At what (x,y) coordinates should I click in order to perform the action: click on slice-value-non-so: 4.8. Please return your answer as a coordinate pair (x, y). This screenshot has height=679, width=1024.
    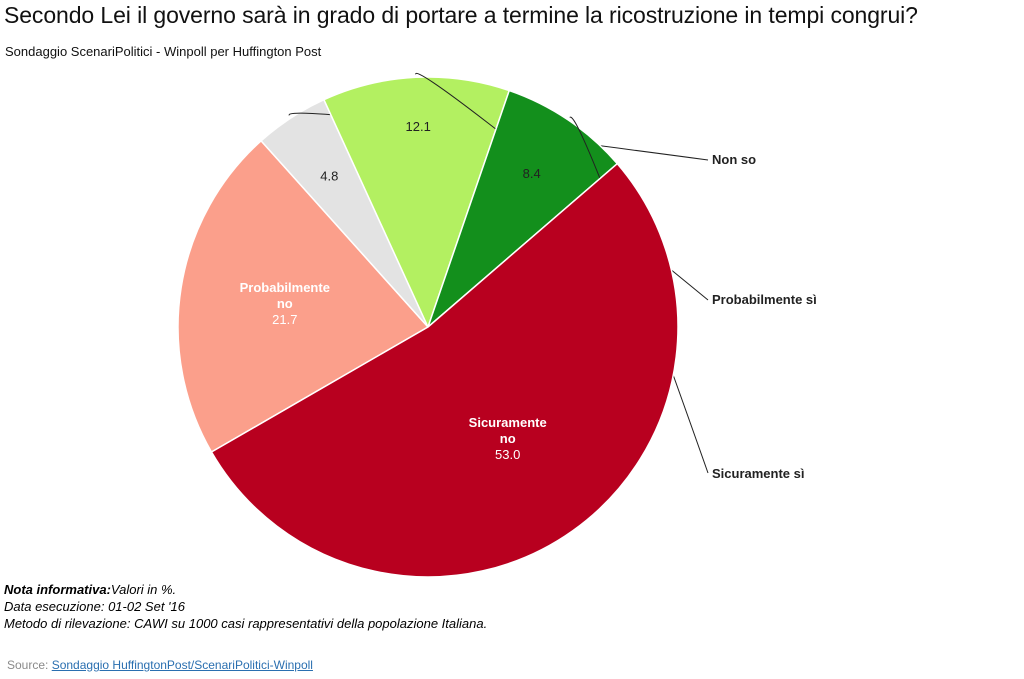
    Looking at the image, I should click on (329, 176).